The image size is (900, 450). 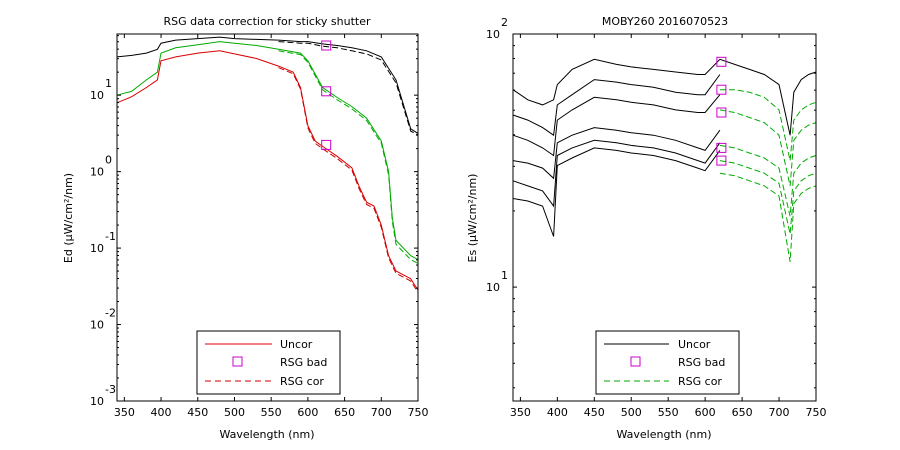 What do you see at coordinates (701, 362) in the screenshot?
I see `right-legend-bad: RSG bad` at bounding box center [701, 362].